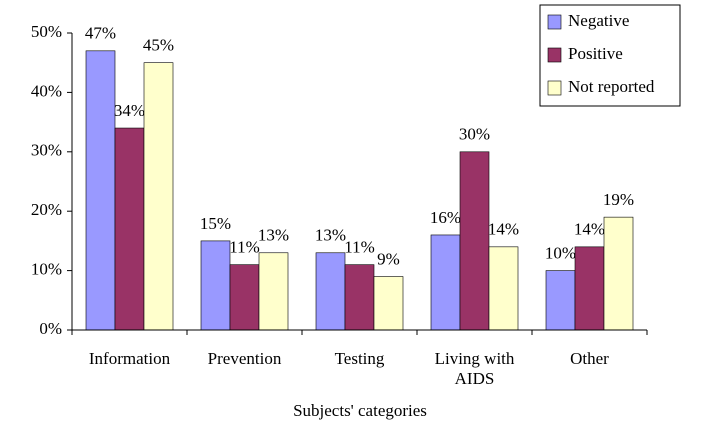 Image resolution: width=716 pixels, height=432 pixels. Describe the element at coordinates (474, 134) in the screenshot. I see `data-label: 30%` at that location.